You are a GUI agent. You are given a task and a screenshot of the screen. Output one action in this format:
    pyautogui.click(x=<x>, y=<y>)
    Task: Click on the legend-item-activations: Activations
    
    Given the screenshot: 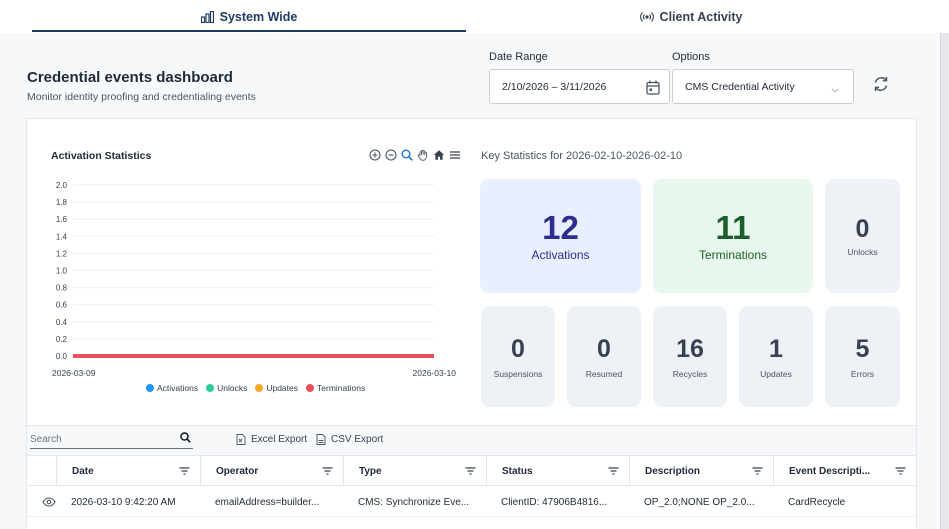 What is the action you would take?
    pyautogui.click(x=172, y=388)
    